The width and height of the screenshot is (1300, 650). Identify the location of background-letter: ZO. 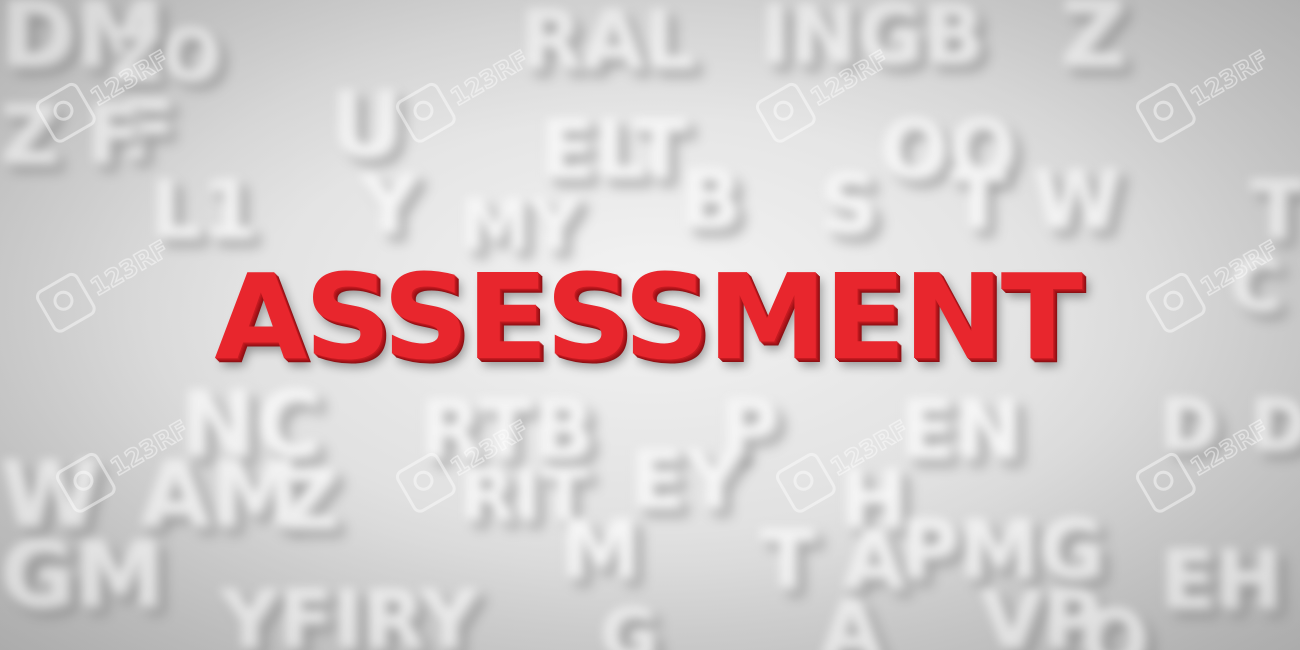
(165, 55).